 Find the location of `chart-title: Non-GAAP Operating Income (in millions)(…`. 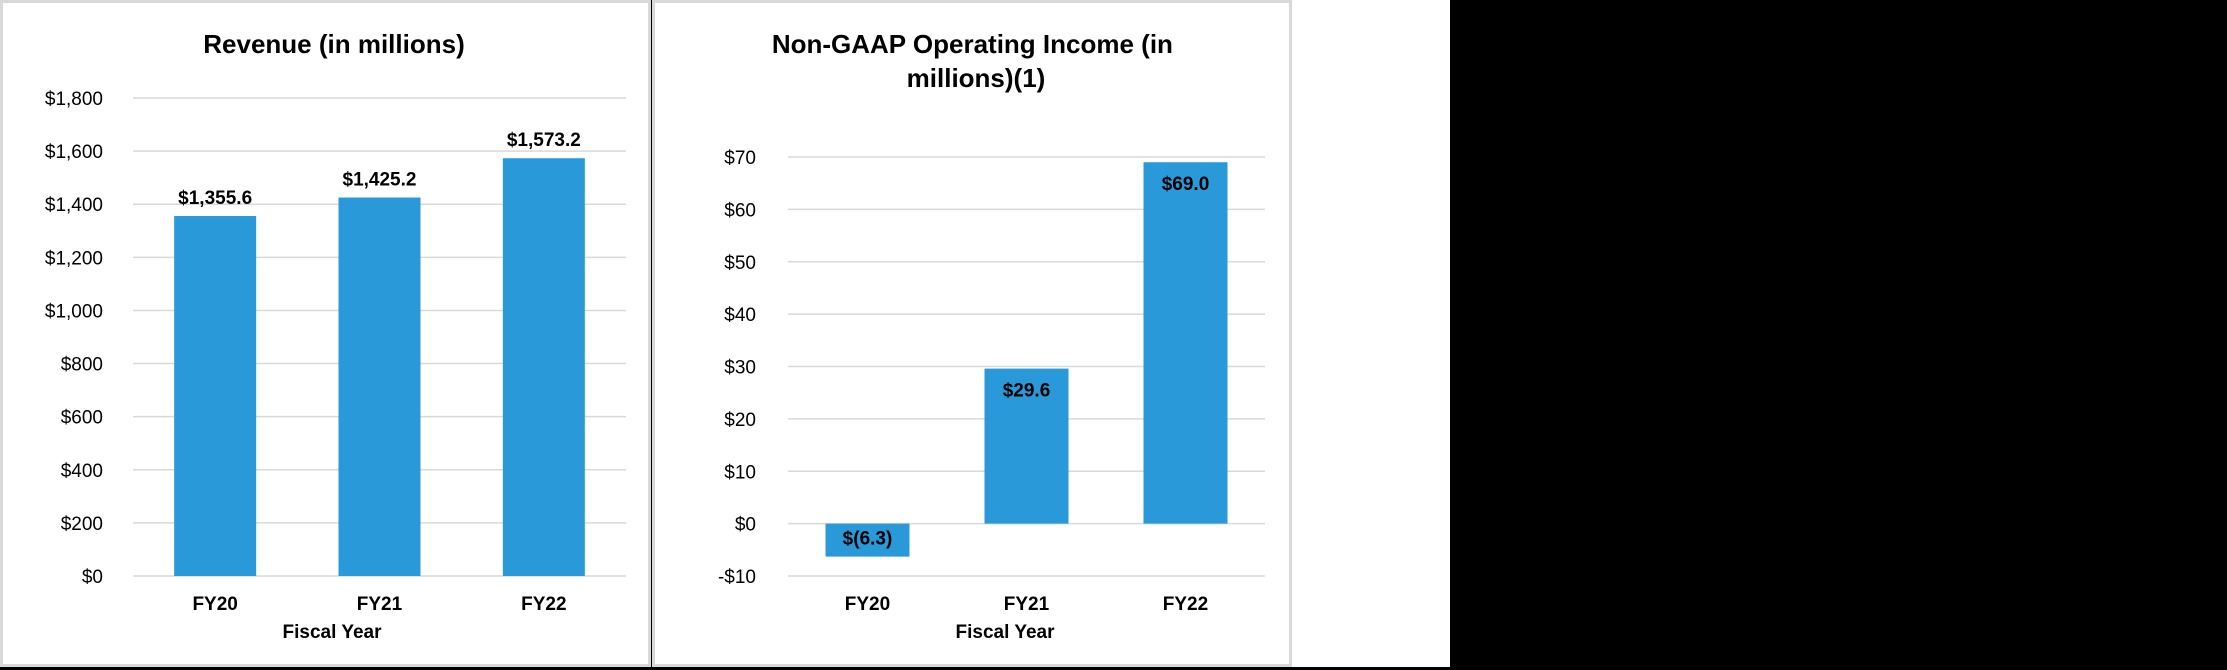

chart-title: Non-GAAP Operating Income (in millions)(… is located at coordinates (976, 61).